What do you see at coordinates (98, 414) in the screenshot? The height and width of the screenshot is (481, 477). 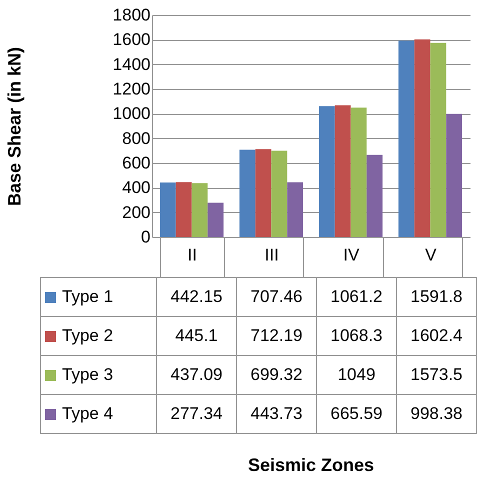 I see `legend-label: Type 4` at bounding box center [98, 414].